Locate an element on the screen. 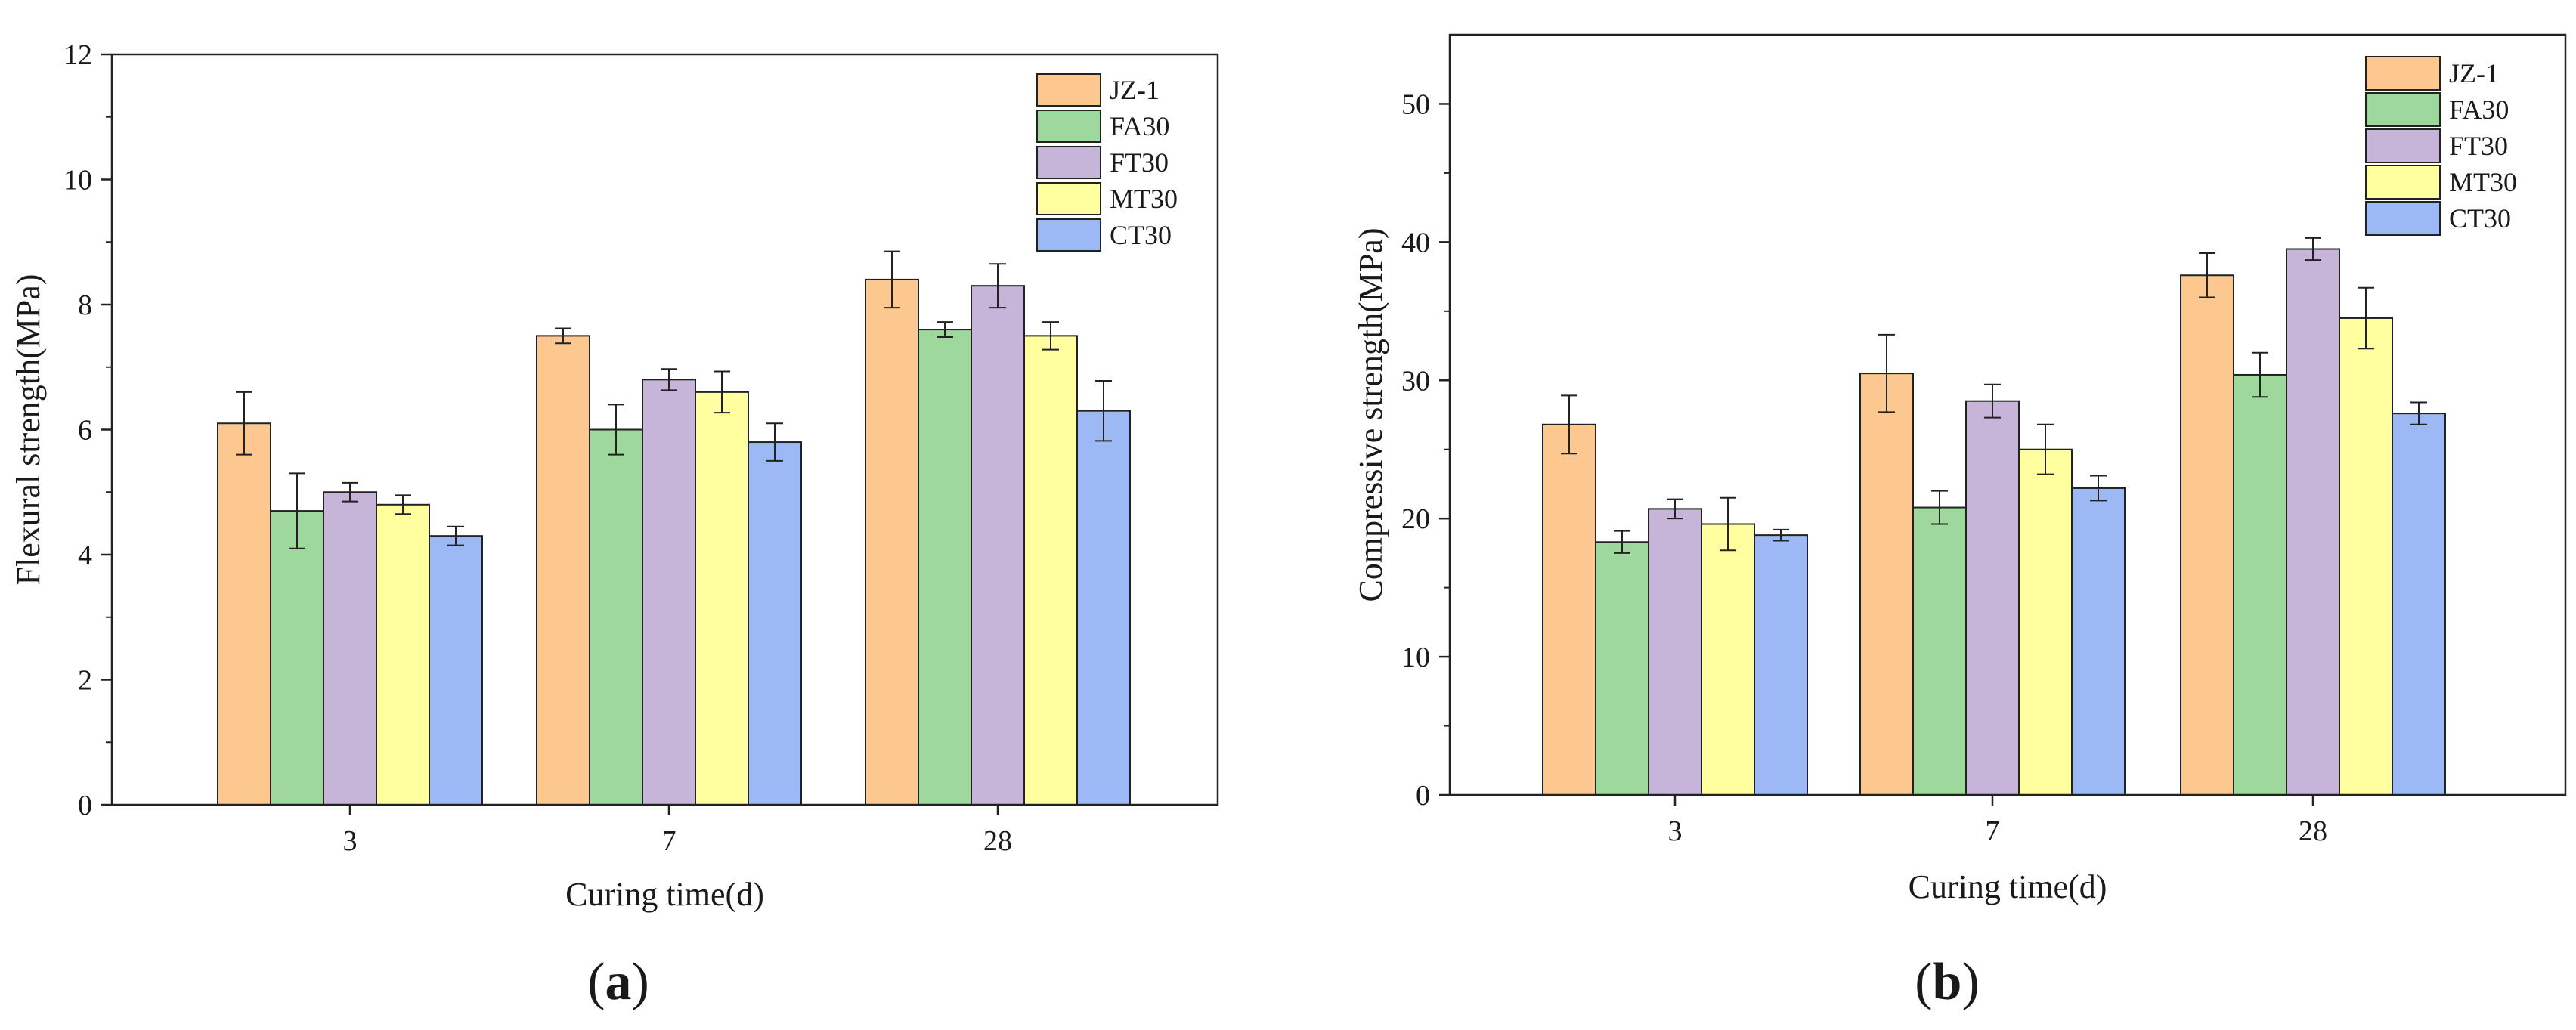  y-axis-label: Flexural strength(MPa) is located at coordinates (28, 430).